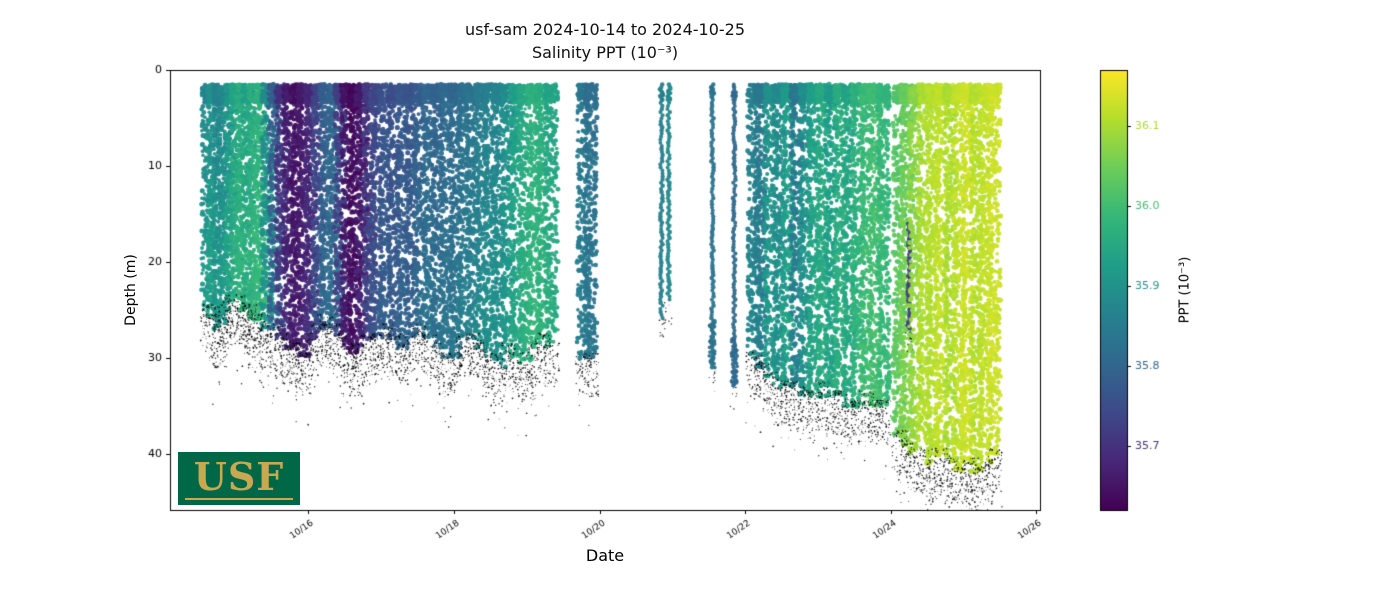 Image resolution: width=1400 pixels, height=600 pixels. Describe the element at coordinates (605, 555) in the screenshot. I see `x-axis-label: Date` at that location.